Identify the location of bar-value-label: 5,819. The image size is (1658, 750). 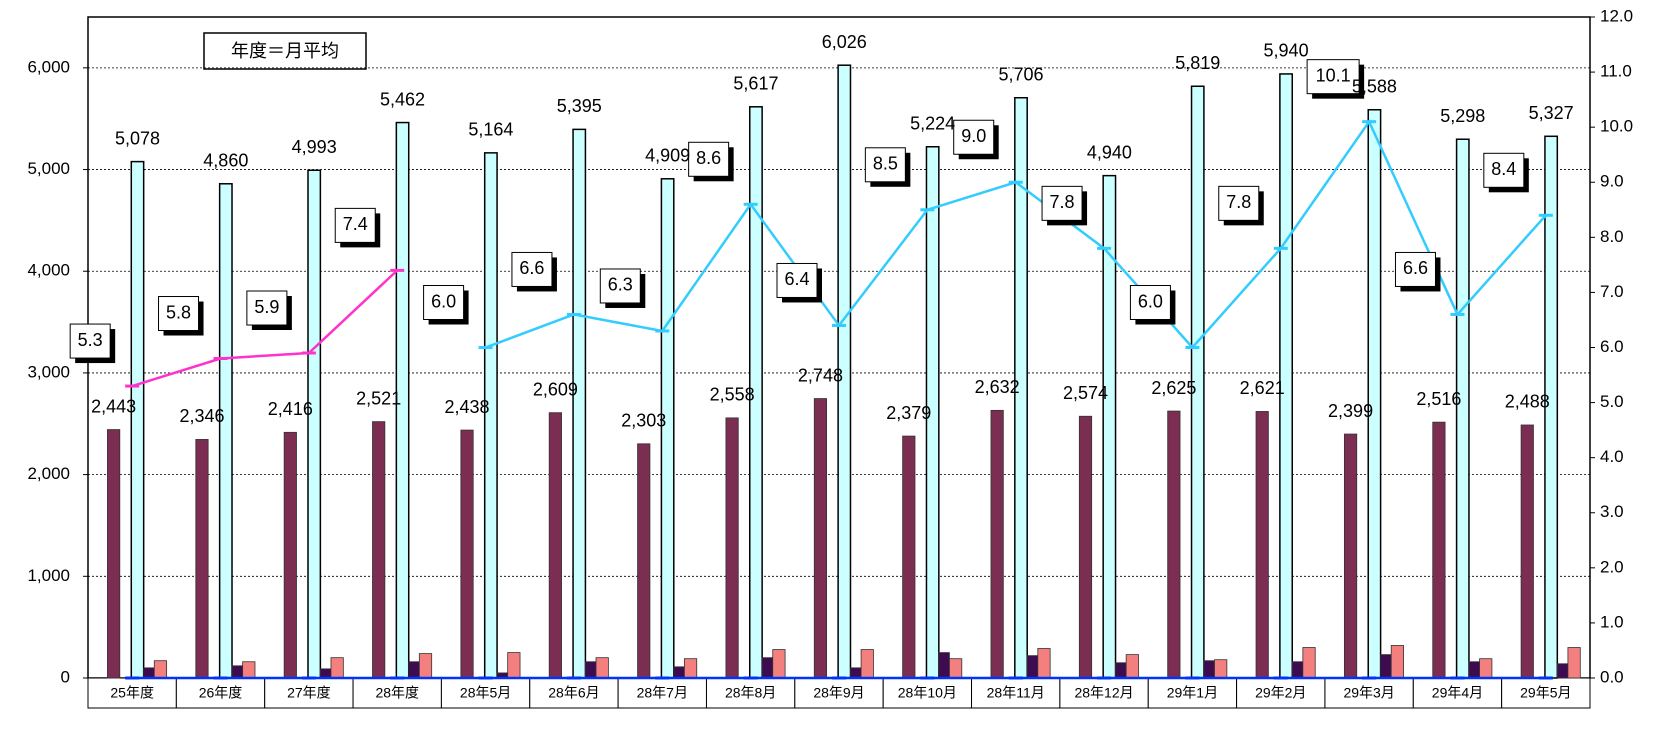
(1197, 63).